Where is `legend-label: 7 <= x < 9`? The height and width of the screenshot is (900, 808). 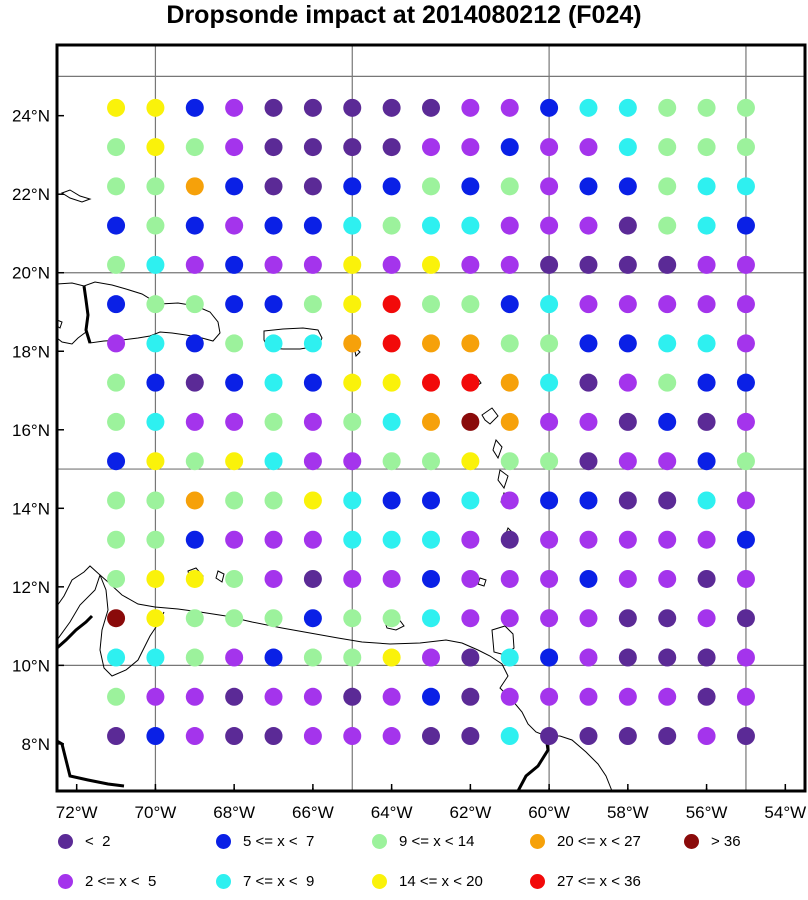
legend-label: 7 <= x < 9 is located at coordinates (279, 881).